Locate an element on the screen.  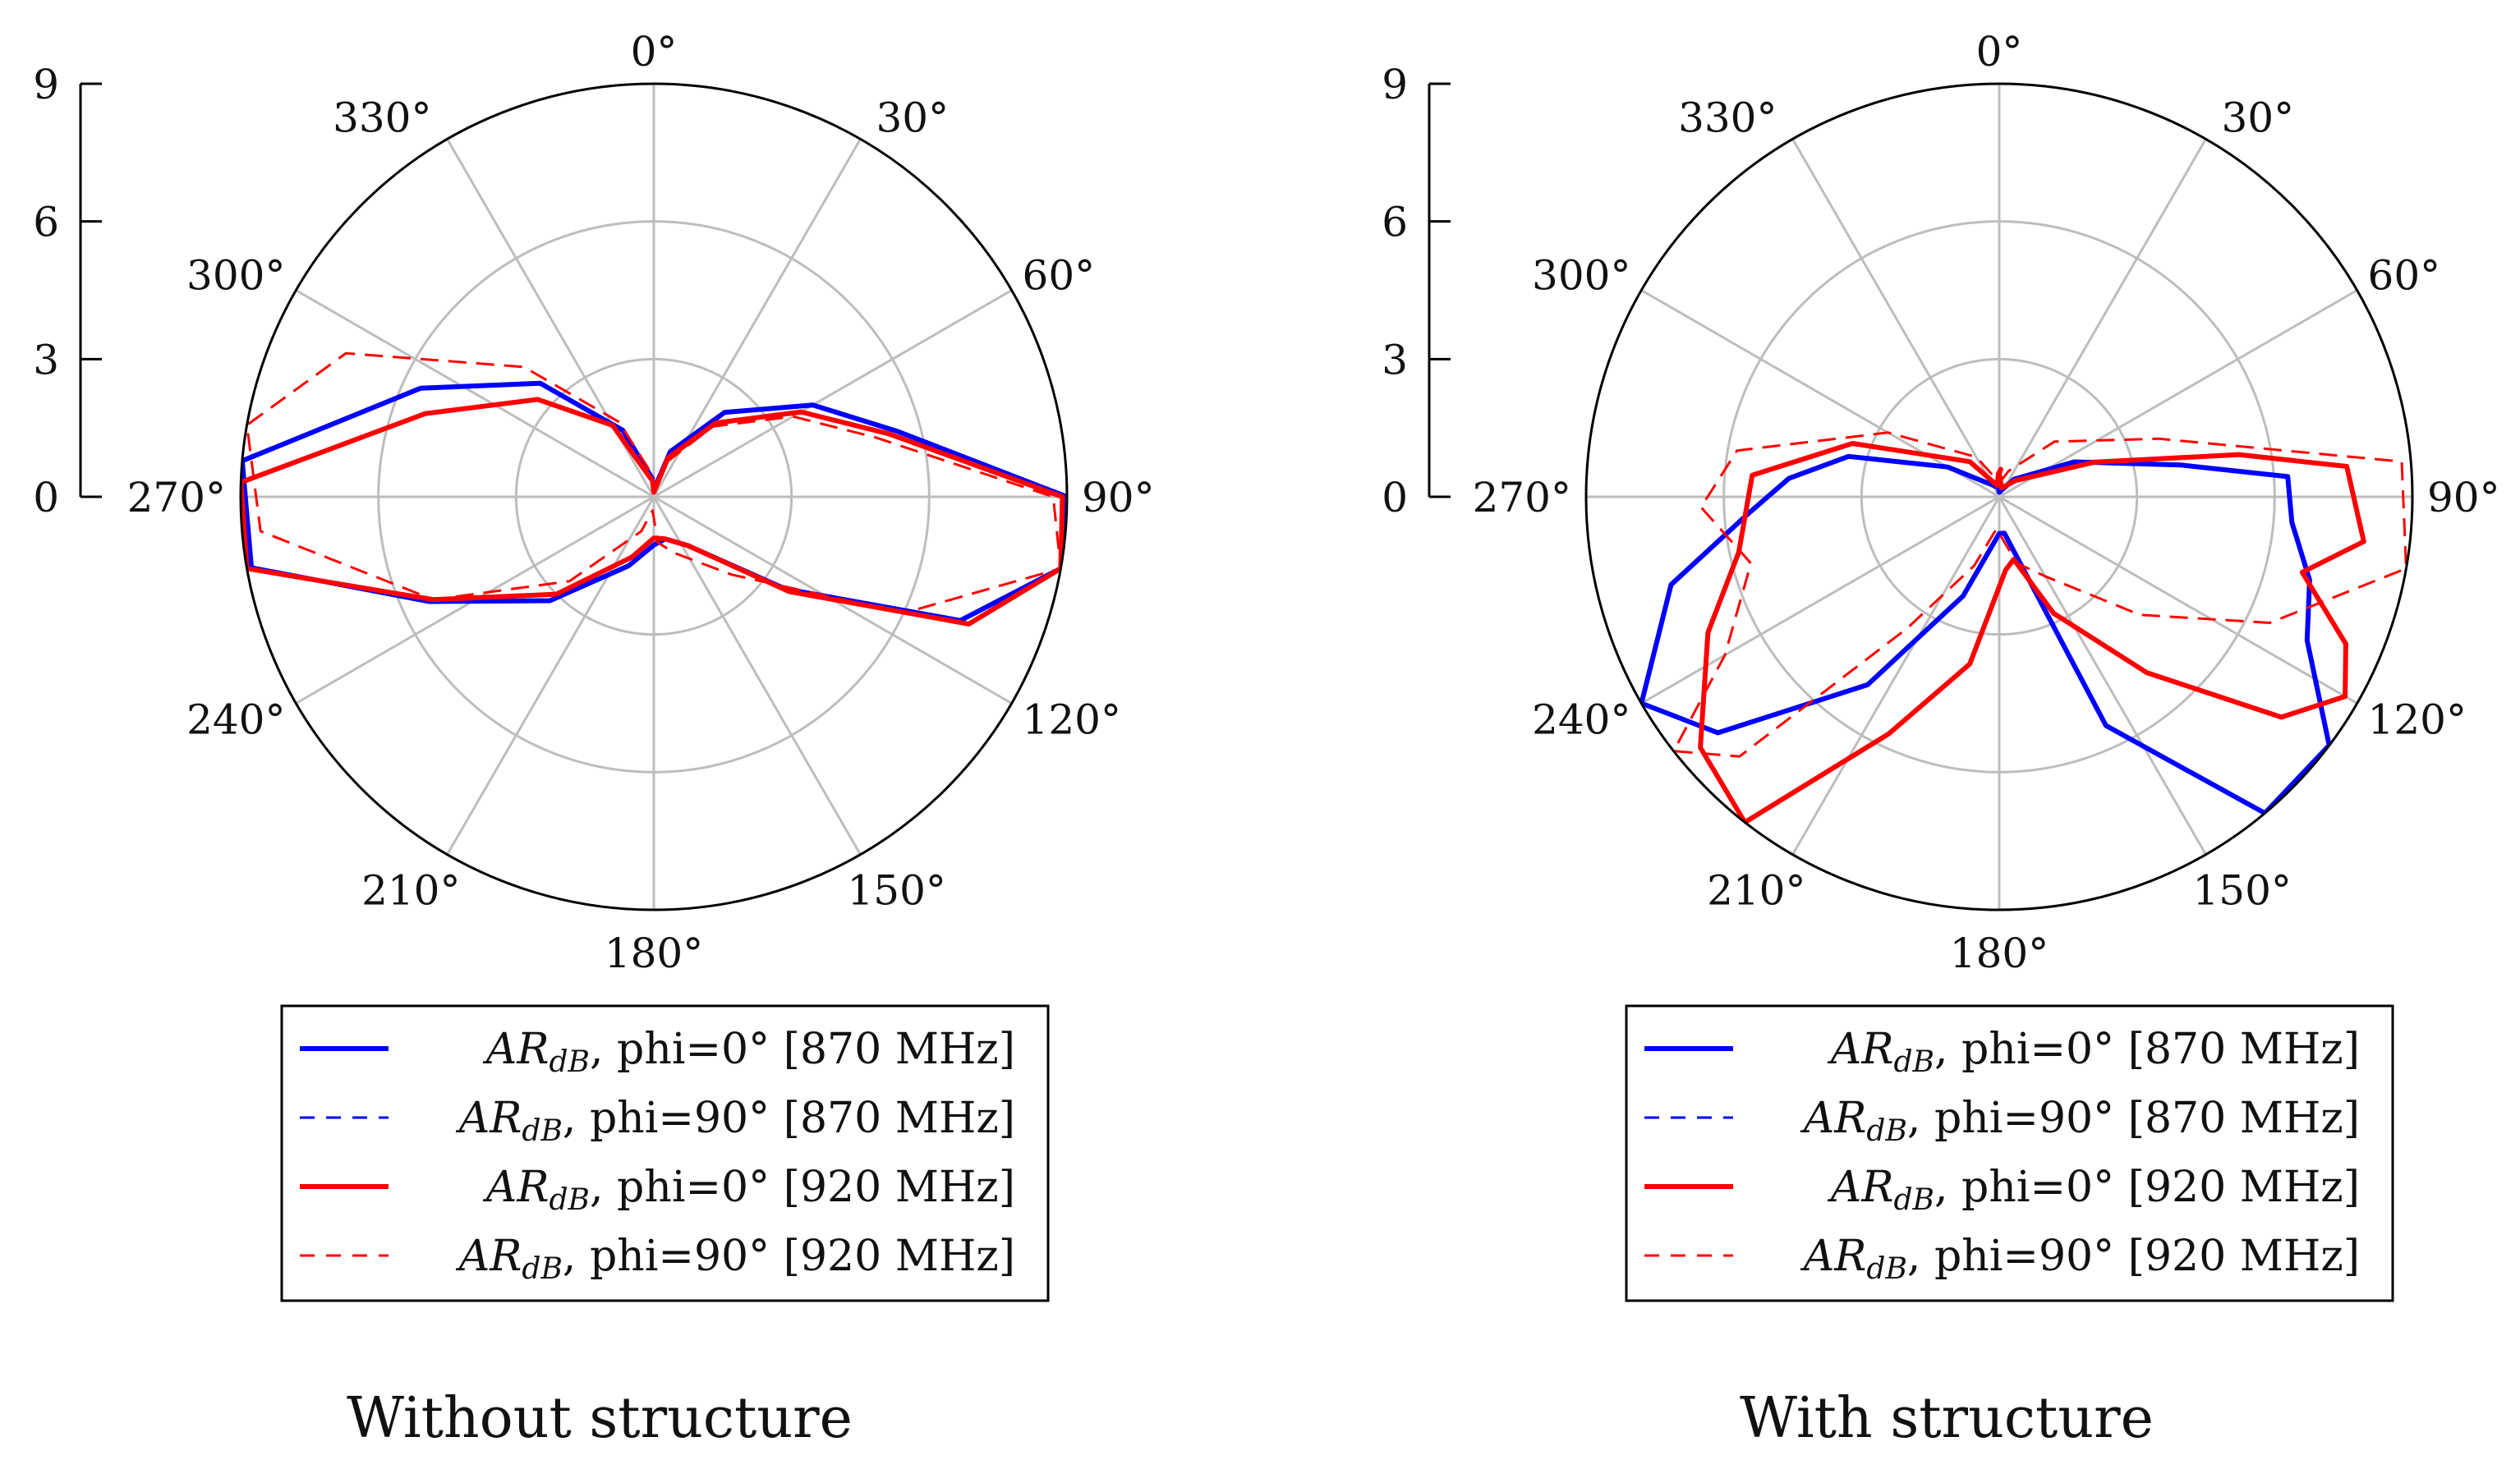
chart-caption: With structure is located at coordinates (1947, 1418).